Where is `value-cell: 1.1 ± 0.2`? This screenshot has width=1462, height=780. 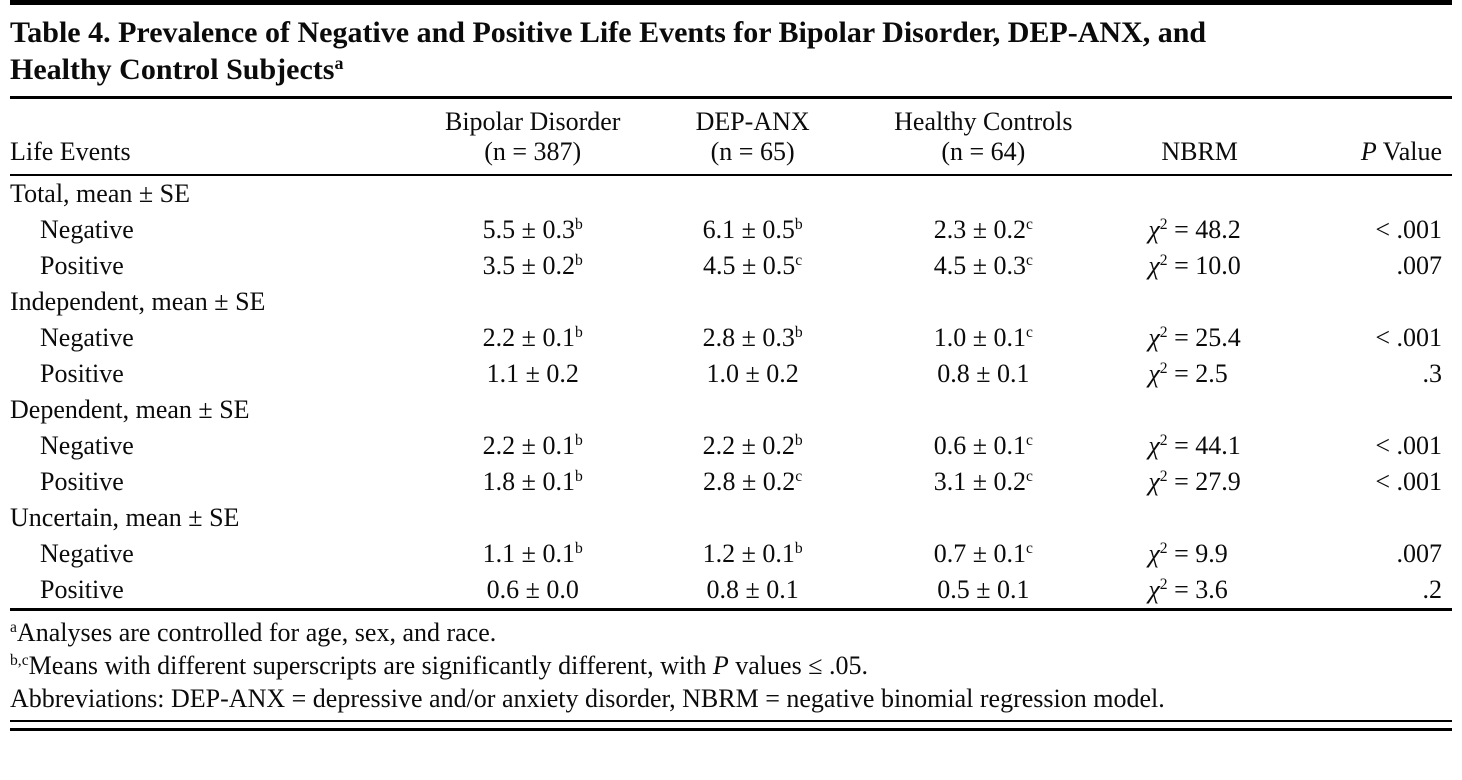
value-cell: 1.1 ± 0.2 is located at coordinates (533, 374).